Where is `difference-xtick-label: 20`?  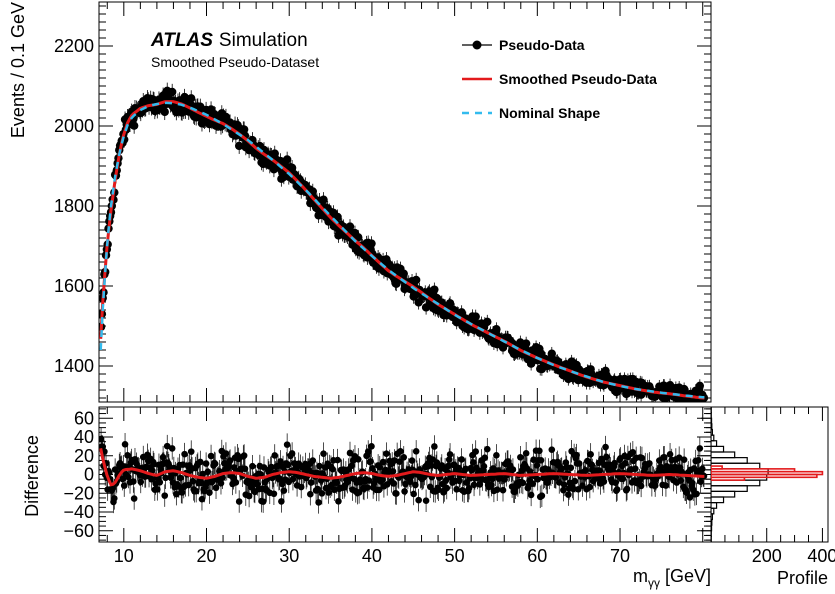
difference-xtick-label: 20 is located at coordinates (206, 556).